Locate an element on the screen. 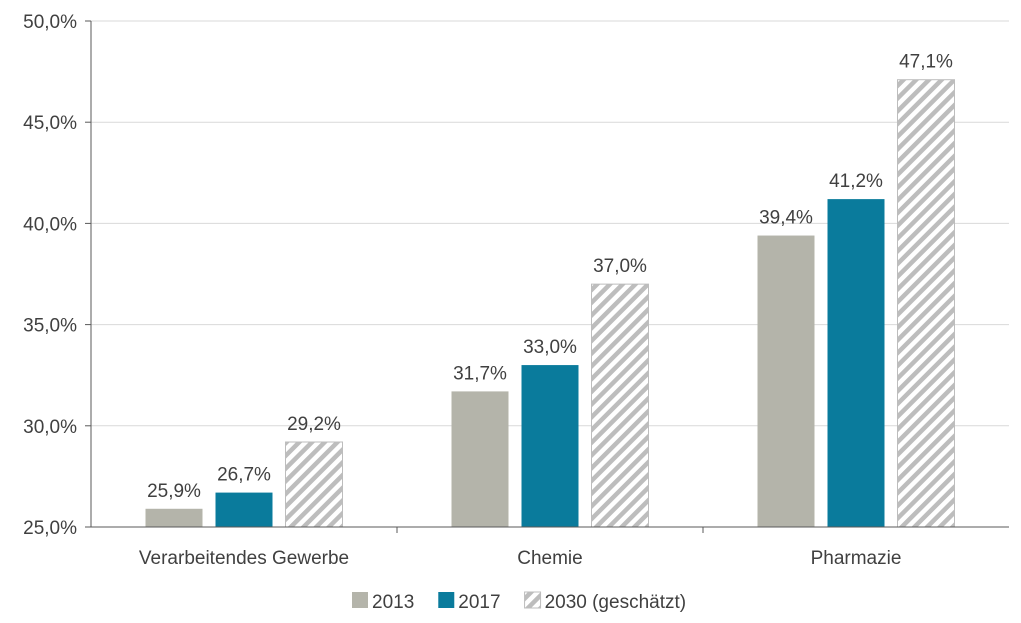 This screenshot has height=623, width=1021. y-axis-tick-labels: 25,0% 30,0% 35,0% 40,0% 45,0% 50,0% is located at coordinates (50, 275).